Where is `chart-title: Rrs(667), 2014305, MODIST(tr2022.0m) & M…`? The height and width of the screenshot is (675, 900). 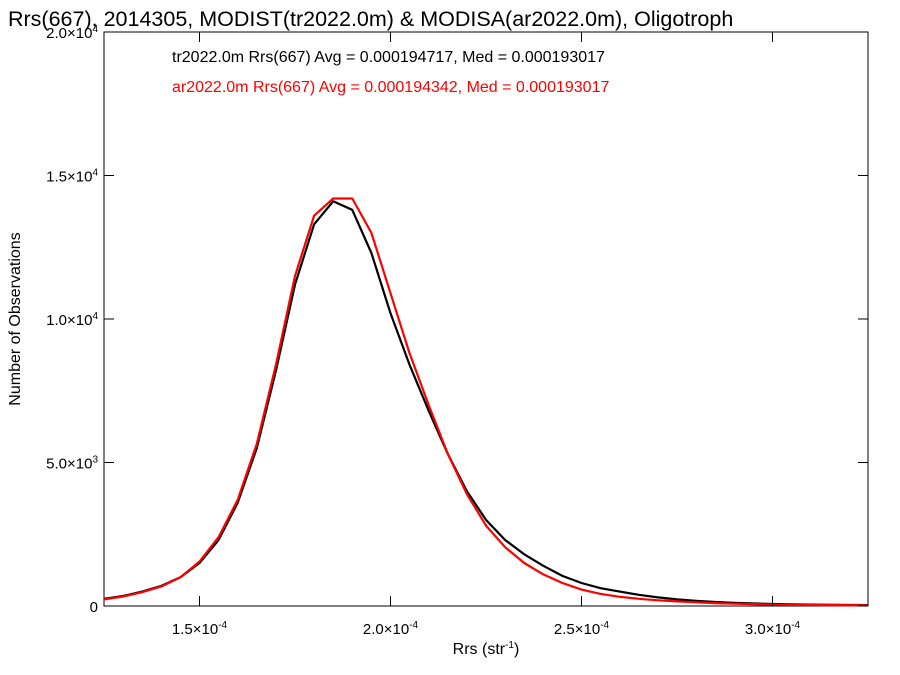
chart-title: Rrs(667), 2014305, MODIST(tr2022.0m) & M… is located at coordinates (370, 19).